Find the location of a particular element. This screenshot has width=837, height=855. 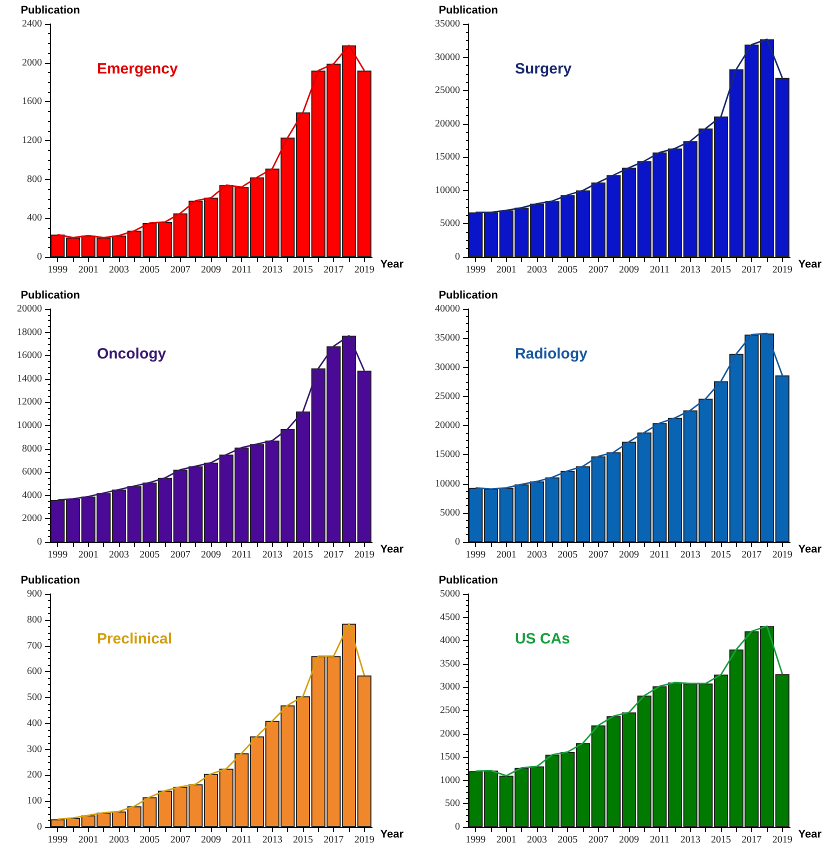

y-tick-label: 3500 is located at coordinates (450, 664).